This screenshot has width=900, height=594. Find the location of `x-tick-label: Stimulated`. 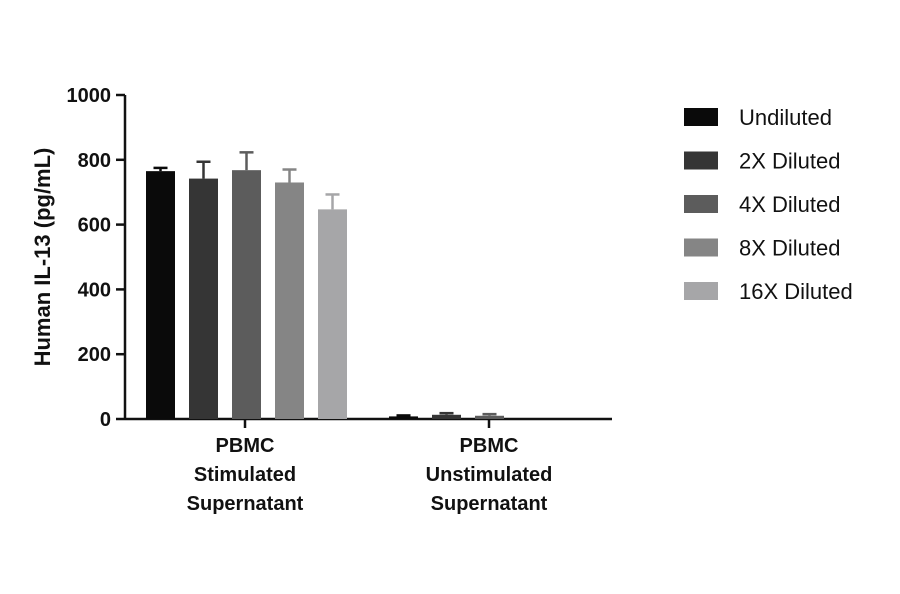

x-tick-label: Stimulated is located at coordinates (245, 475).